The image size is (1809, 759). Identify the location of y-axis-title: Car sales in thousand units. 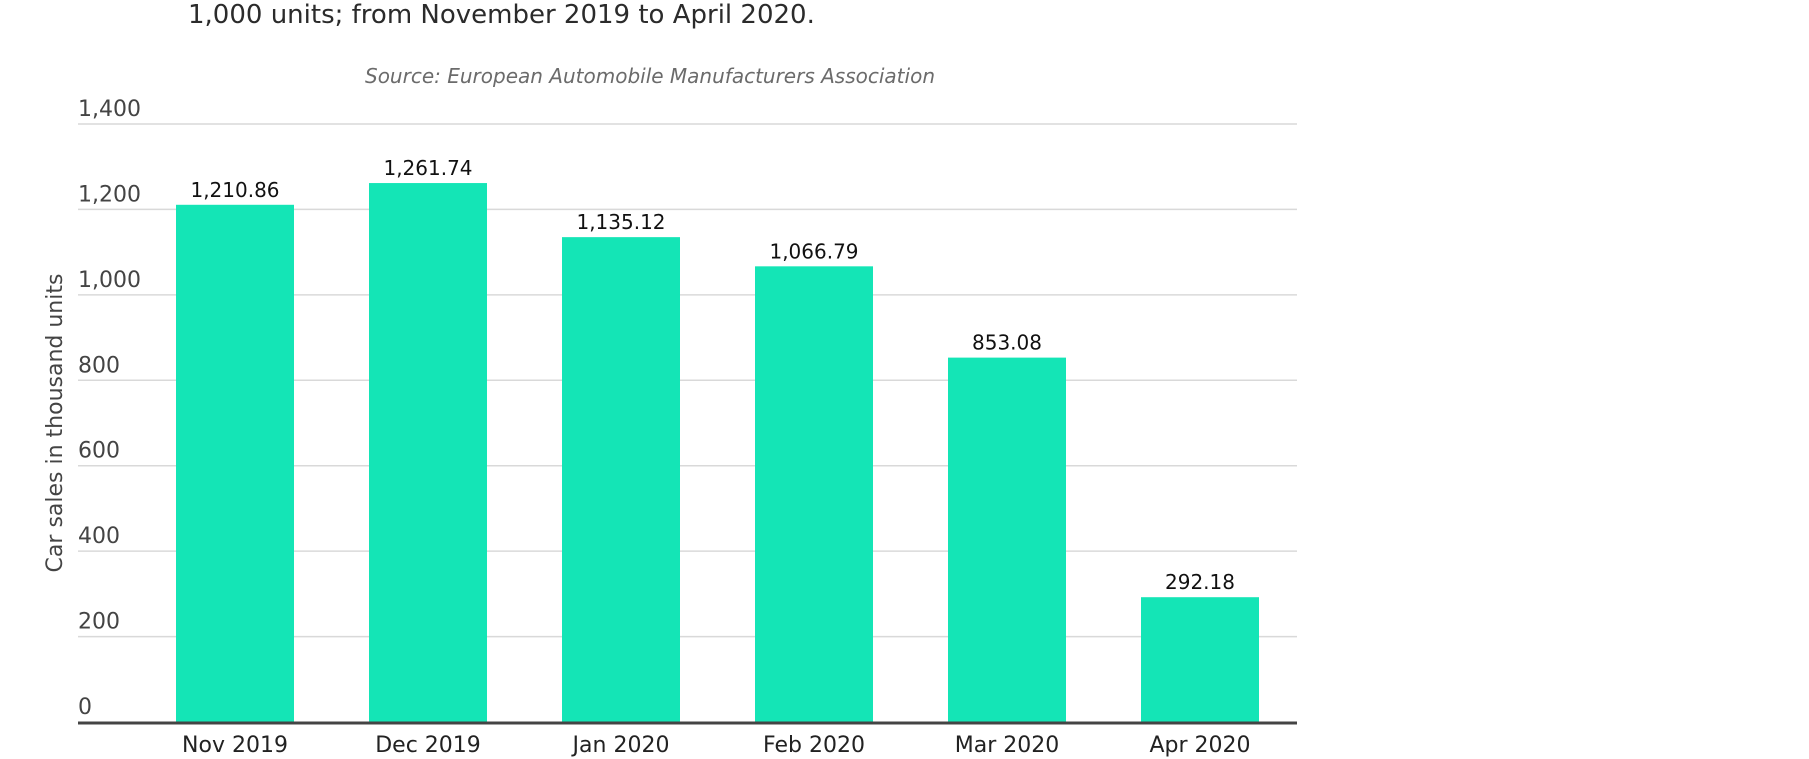
(55, 423).